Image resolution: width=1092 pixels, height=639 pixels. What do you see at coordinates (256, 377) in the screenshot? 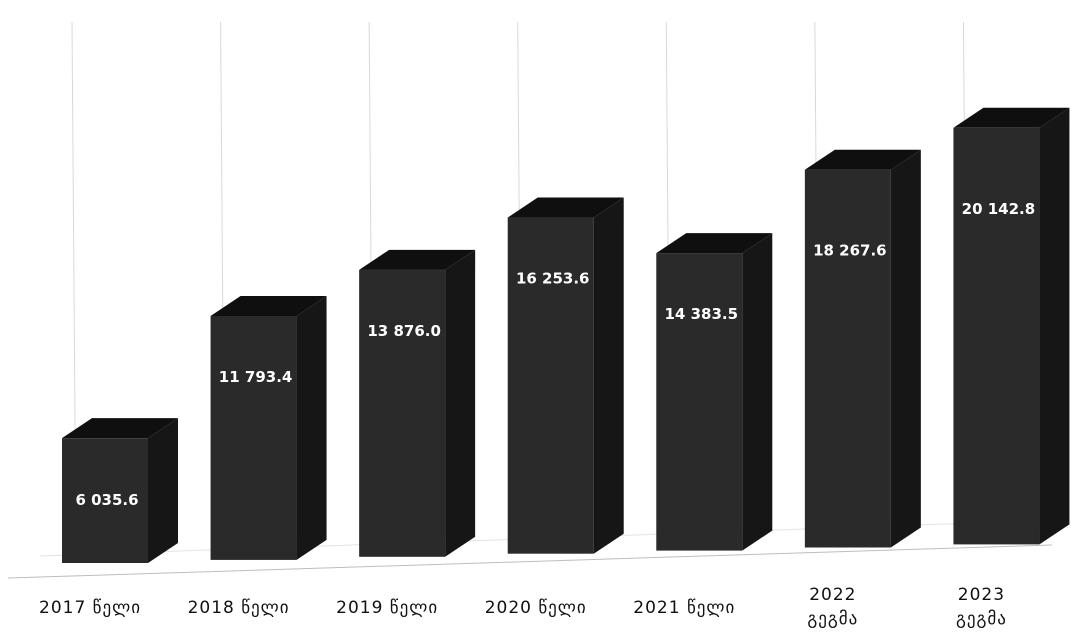
I see `data-label: 11 793.4` at bounding box center [256, 377].